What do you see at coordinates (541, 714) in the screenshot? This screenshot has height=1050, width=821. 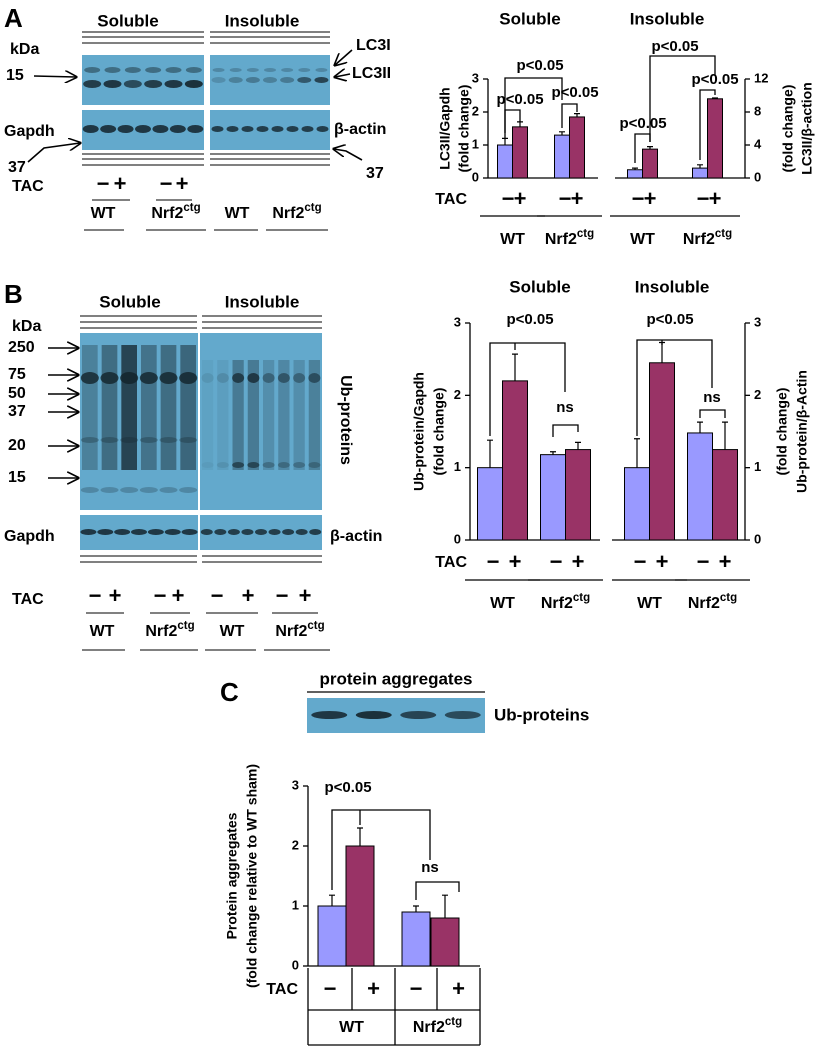 I see `band-label: Ub-proteins` at bounding box center [541, 714].